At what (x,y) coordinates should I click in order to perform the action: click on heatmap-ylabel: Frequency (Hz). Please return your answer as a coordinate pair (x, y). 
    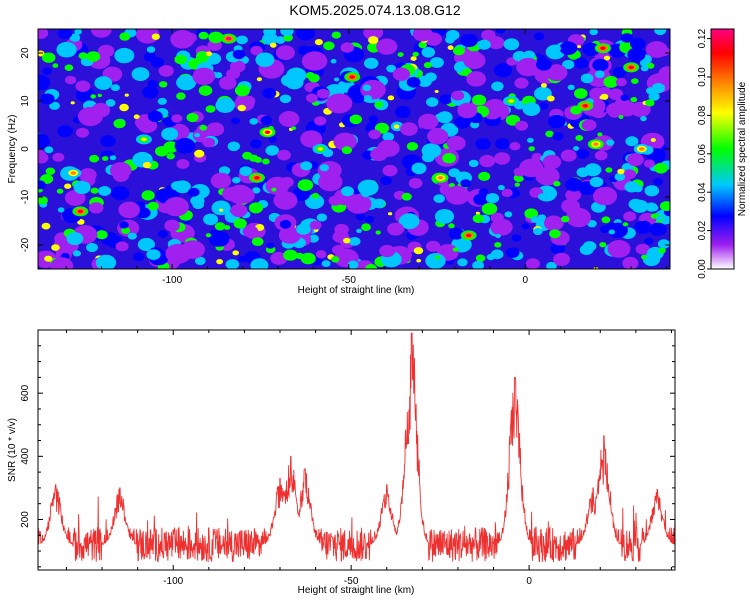
    Looking at the image, I should click on (12, 149).